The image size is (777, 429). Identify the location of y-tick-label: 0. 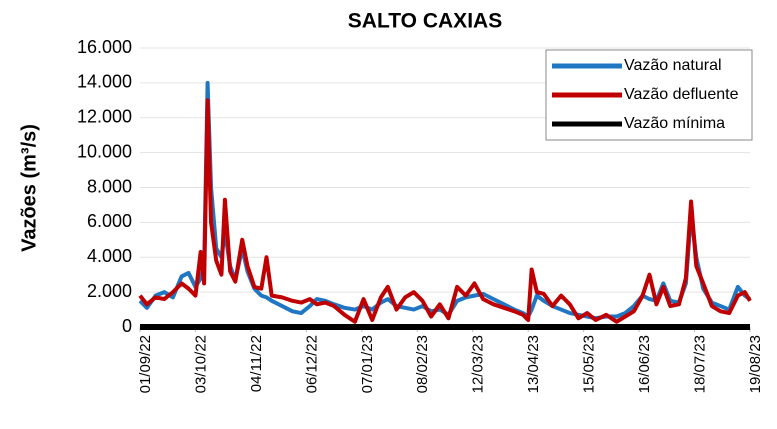
(127, 326).